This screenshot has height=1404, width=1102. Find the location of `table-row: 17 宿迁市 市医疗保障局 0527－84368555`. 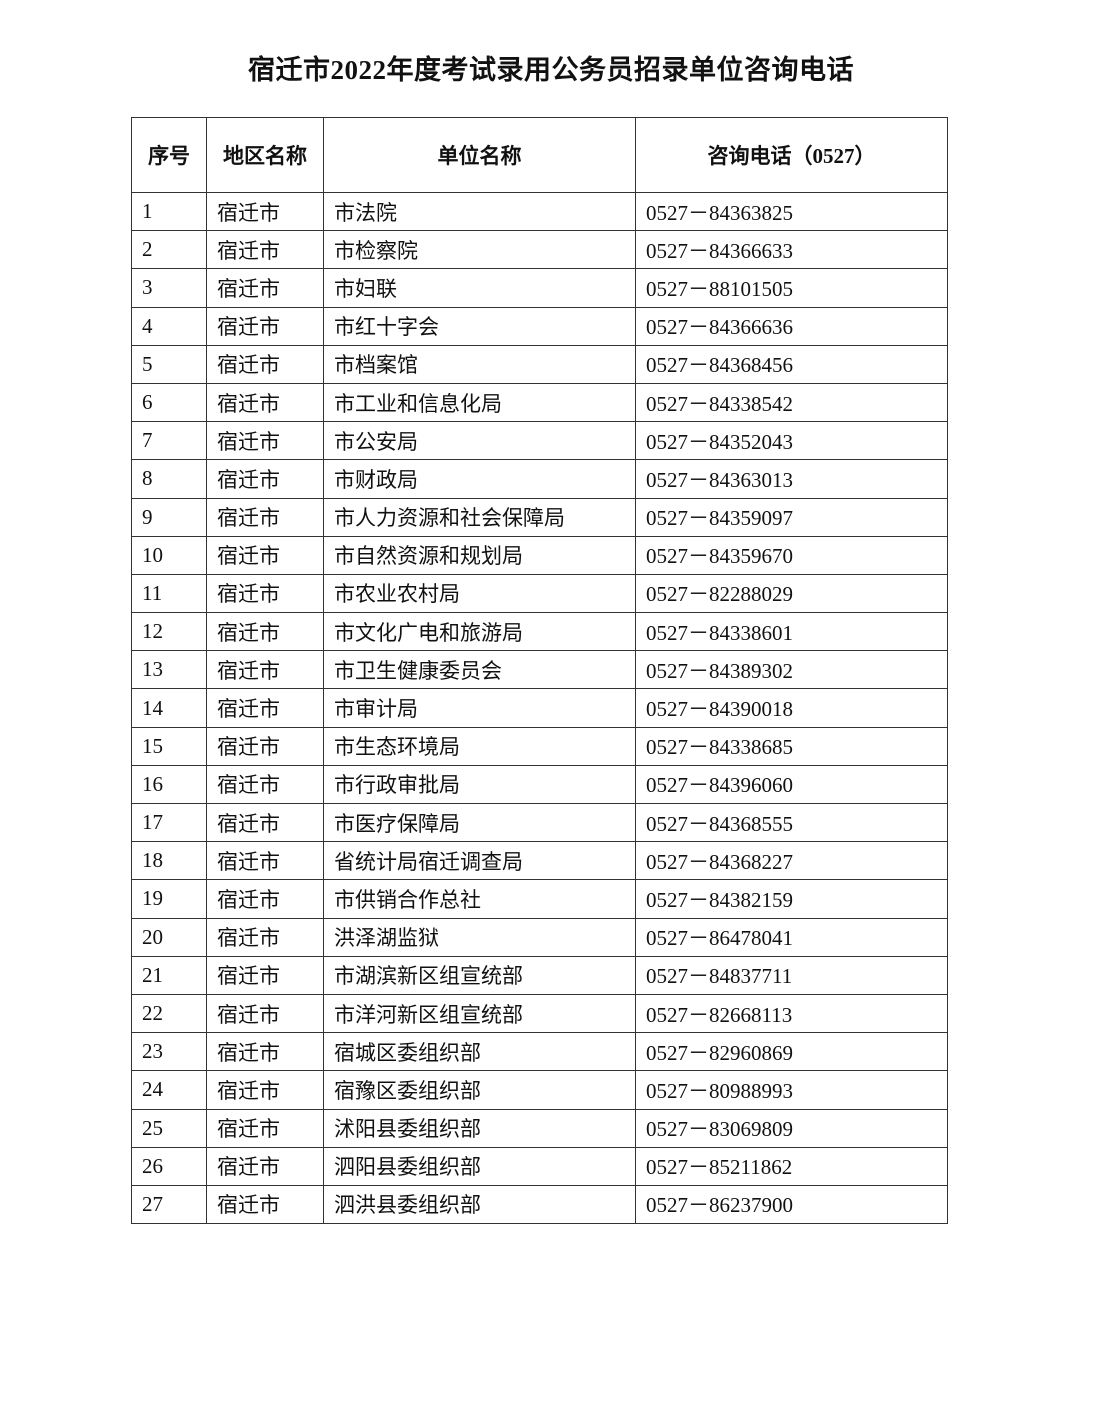

table-row: 17 宿迁市 市医疗保障局 0527－84368555 is located at coordinates (539, 822).